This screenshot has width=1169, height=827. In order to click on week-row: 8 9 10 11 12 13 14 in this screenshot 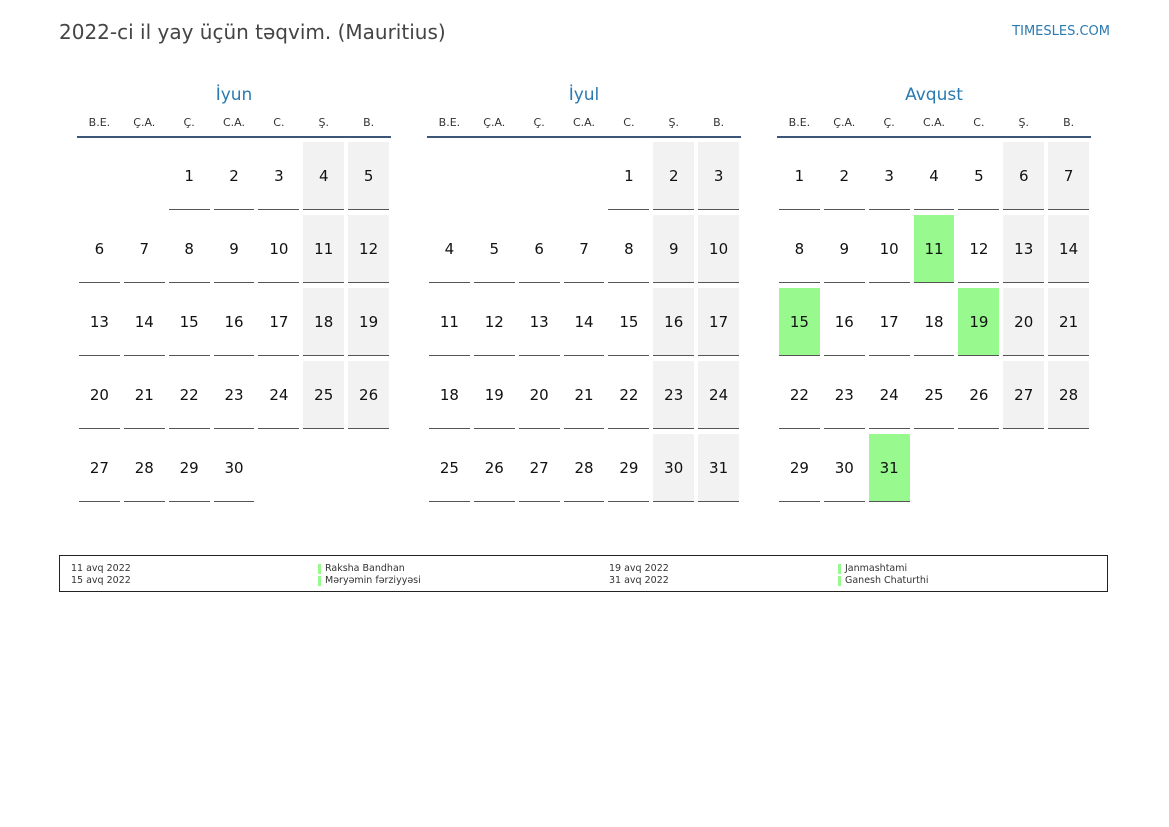, I will do `click(934, 249)`.